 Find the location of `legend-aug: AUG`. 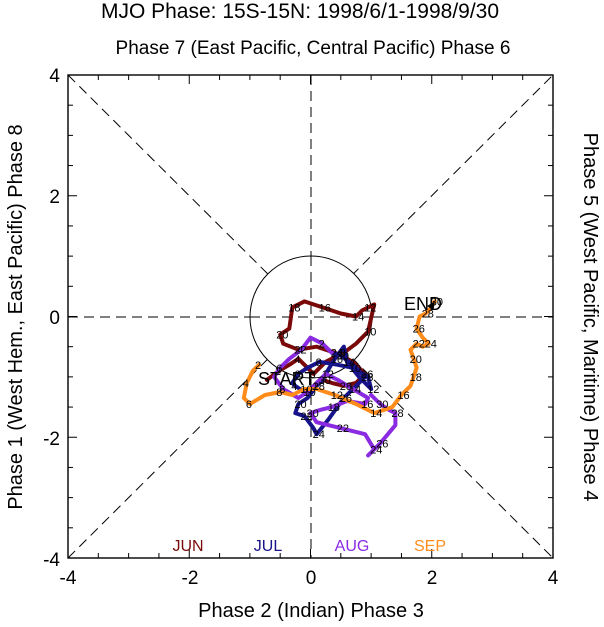

legend-aug: AUG is located at coordinates (352, 546).